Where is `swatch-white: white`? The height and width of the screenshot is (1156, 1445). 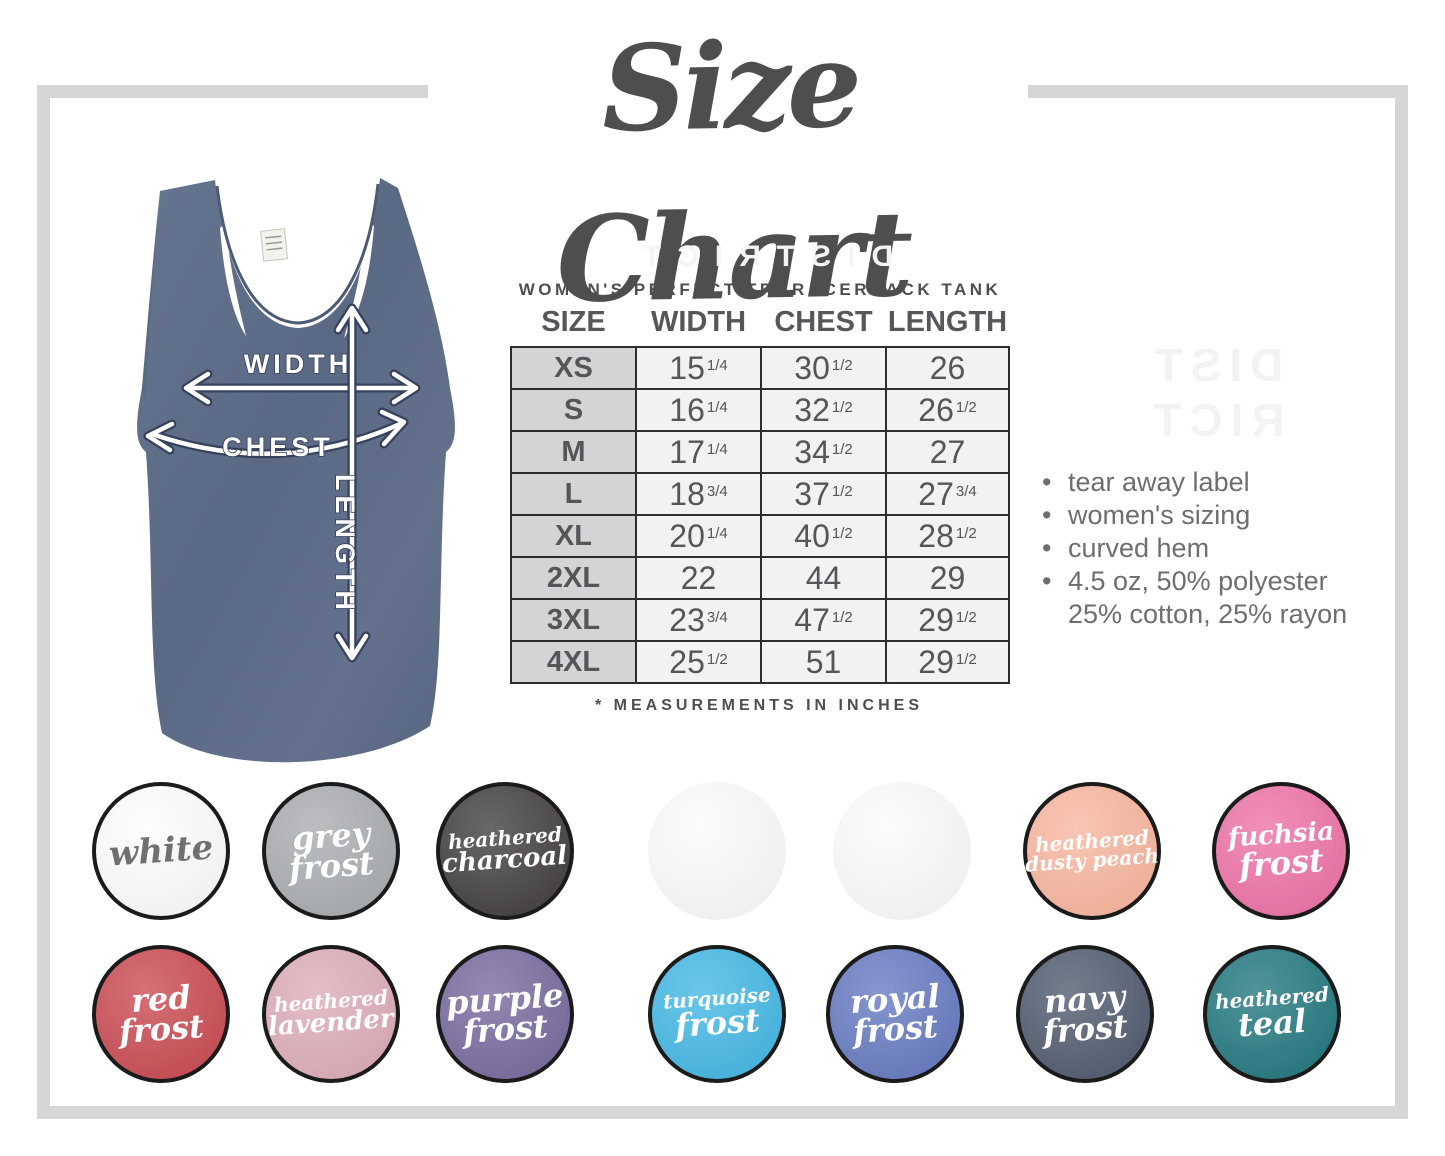 swatch-white: white is located at coordinates (161, 851).